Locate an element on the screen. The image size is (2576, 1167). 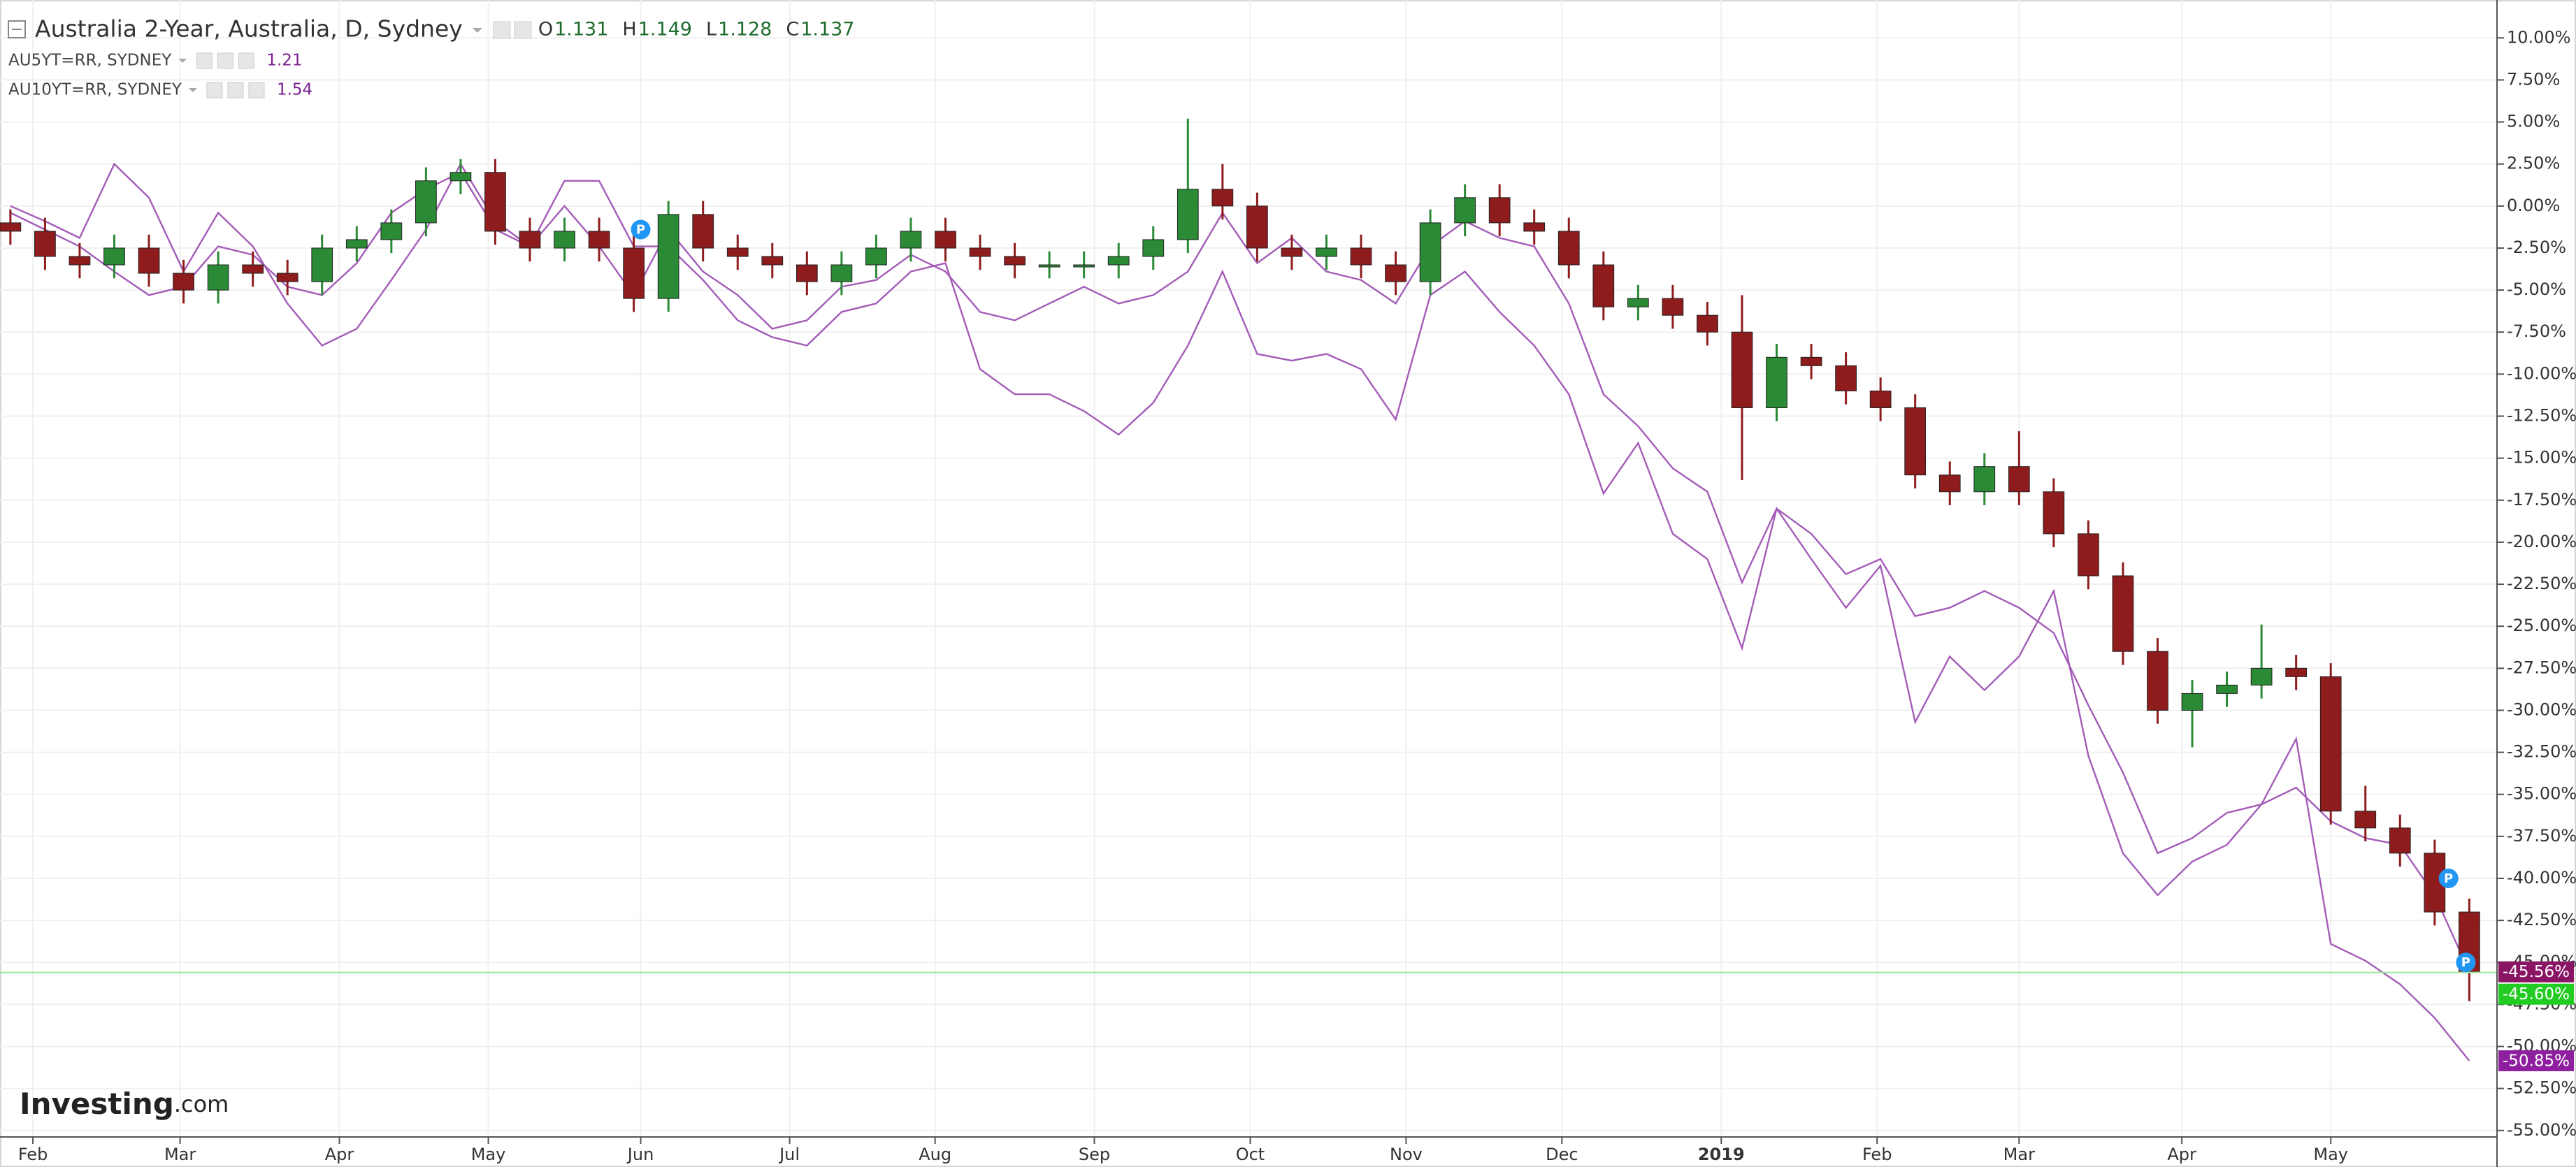
y-tick-label: -22.50% is located at coordinates (2541, 583).